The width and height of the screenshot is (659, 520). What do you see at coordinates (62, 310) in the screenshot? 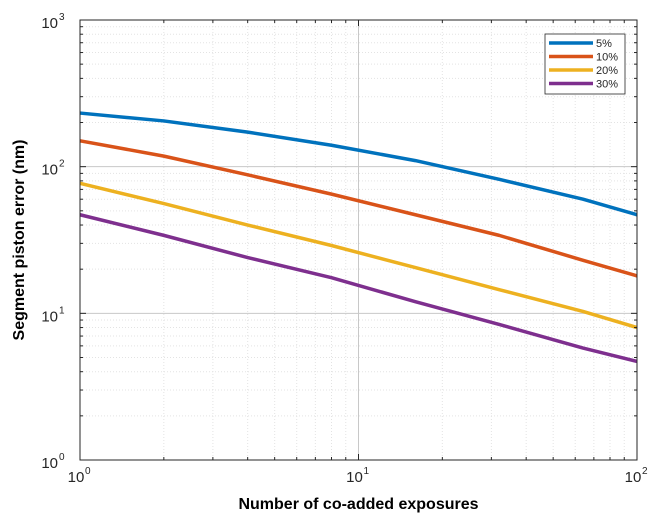
I see `y-tick-label-exponent: 1` at bounding box center [62, 310].